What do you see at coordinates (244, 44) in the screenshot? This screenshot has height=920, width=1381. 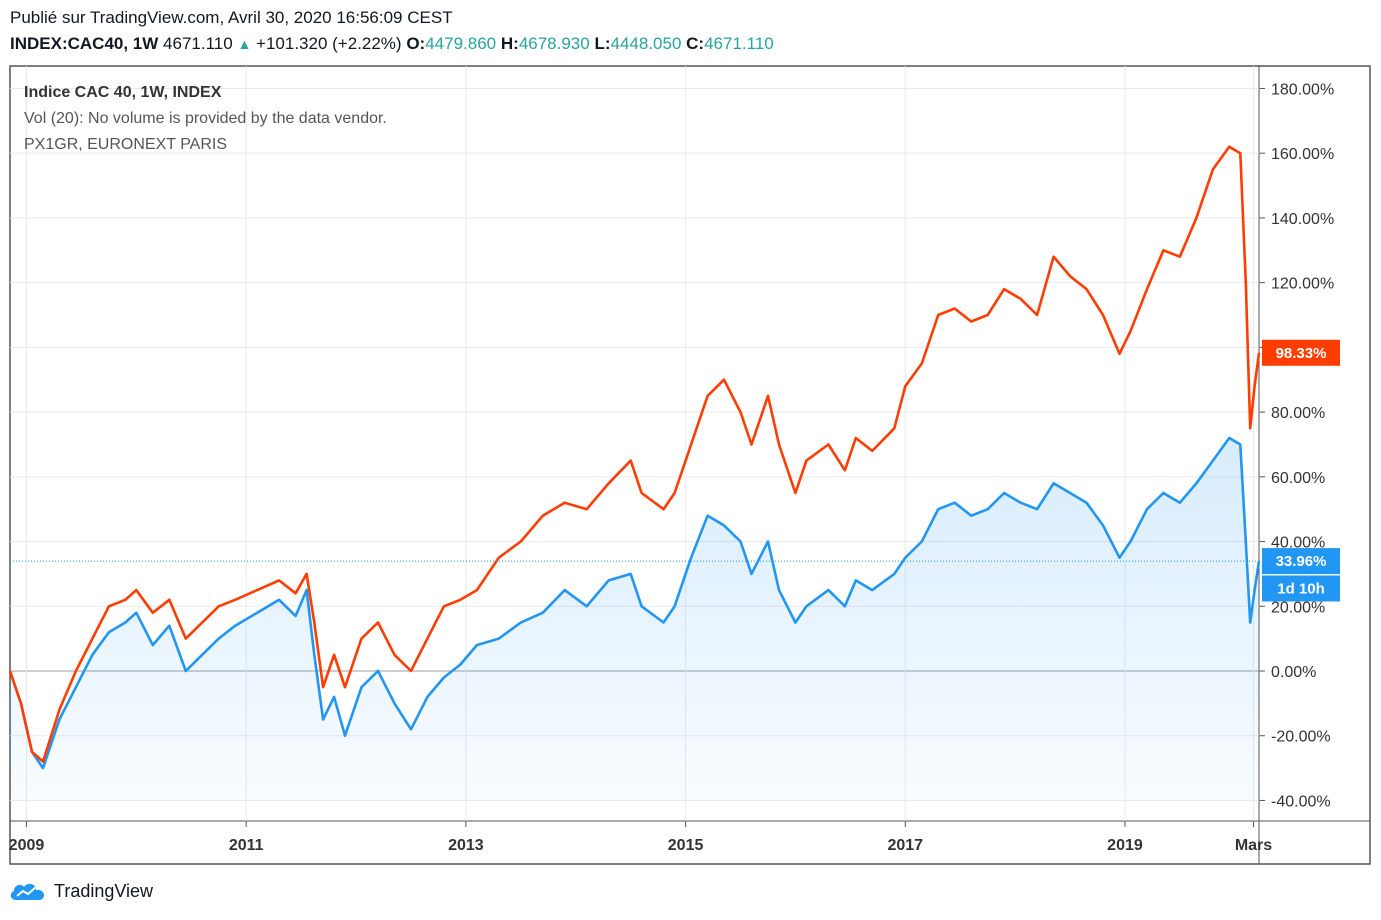 I see `up-triangle-icon: ▲` at bounding box center [244, 44].